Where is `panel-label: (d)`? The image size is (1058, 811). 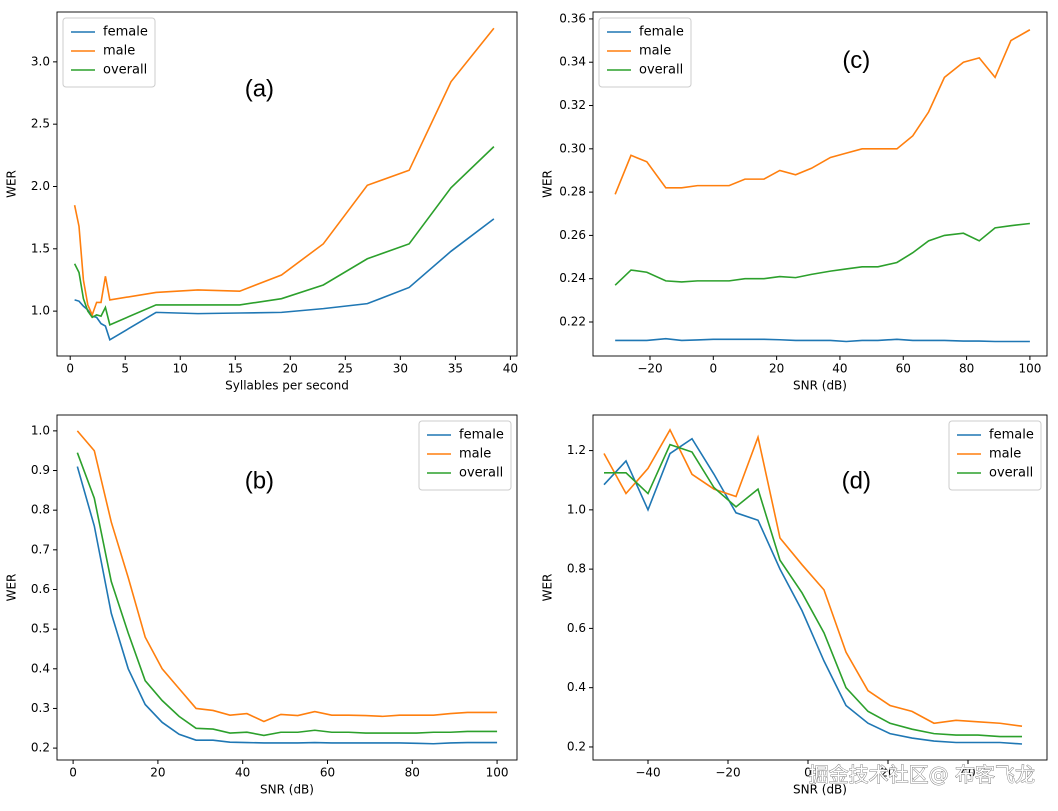 panel-label: (d) is located at coordinates (856, 481).